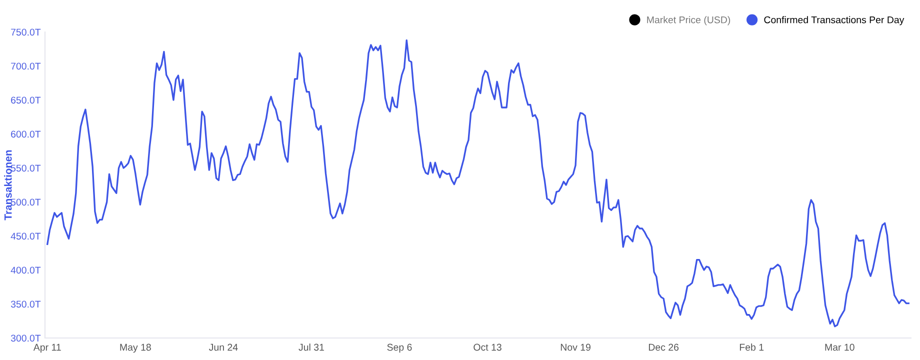 The width and height of the screenshot is (920, 360). I want to click on y-tick-label: 300.0T, so click(25, 338).